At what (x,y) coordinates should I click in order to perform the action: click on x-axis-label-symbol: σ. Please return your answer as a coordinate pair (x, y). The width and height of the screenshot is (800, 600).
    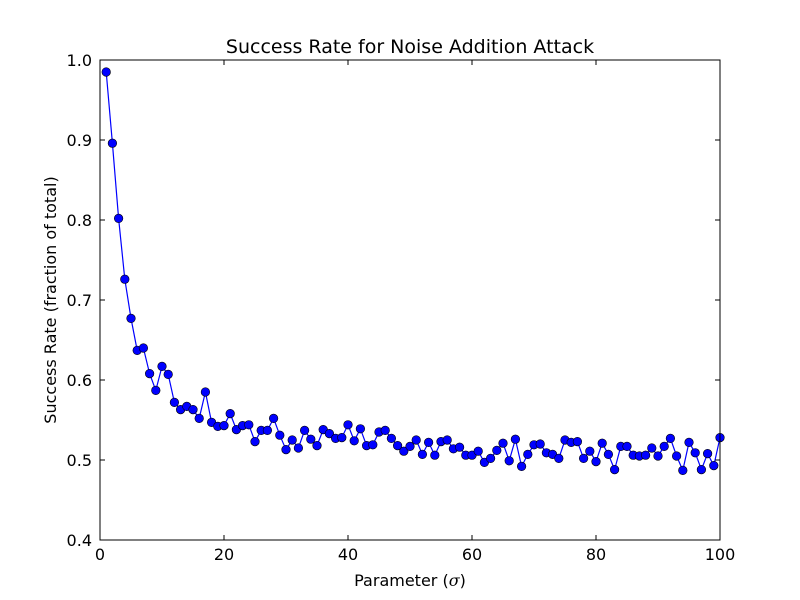
    Looking at the image, I should click on (455, 580).